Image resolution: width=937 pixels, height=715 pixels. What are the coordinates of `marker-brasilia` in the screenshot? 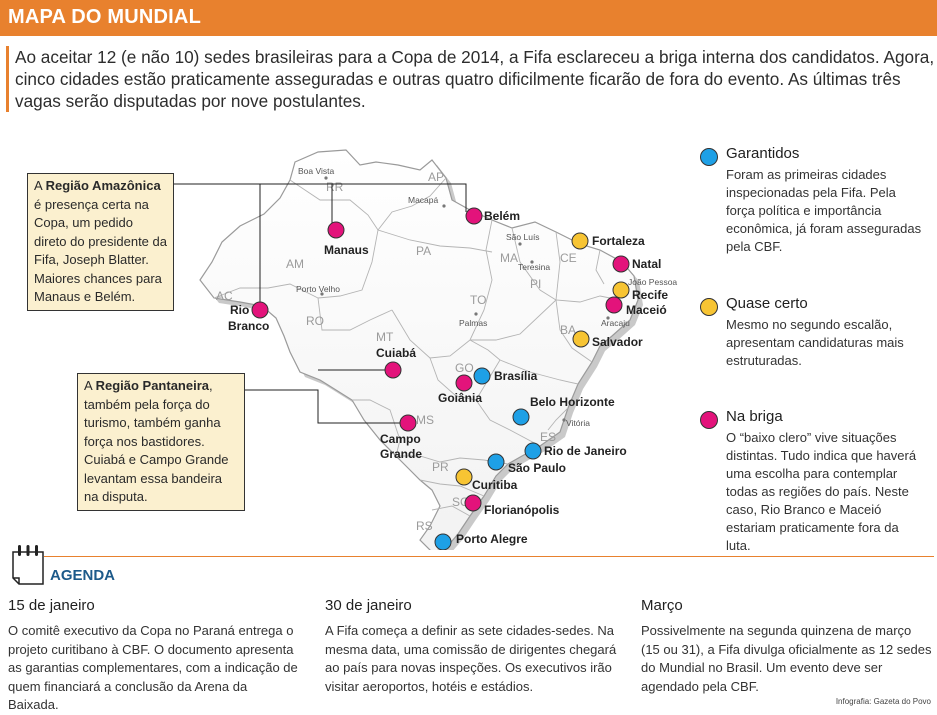 It's located at (482, 376).